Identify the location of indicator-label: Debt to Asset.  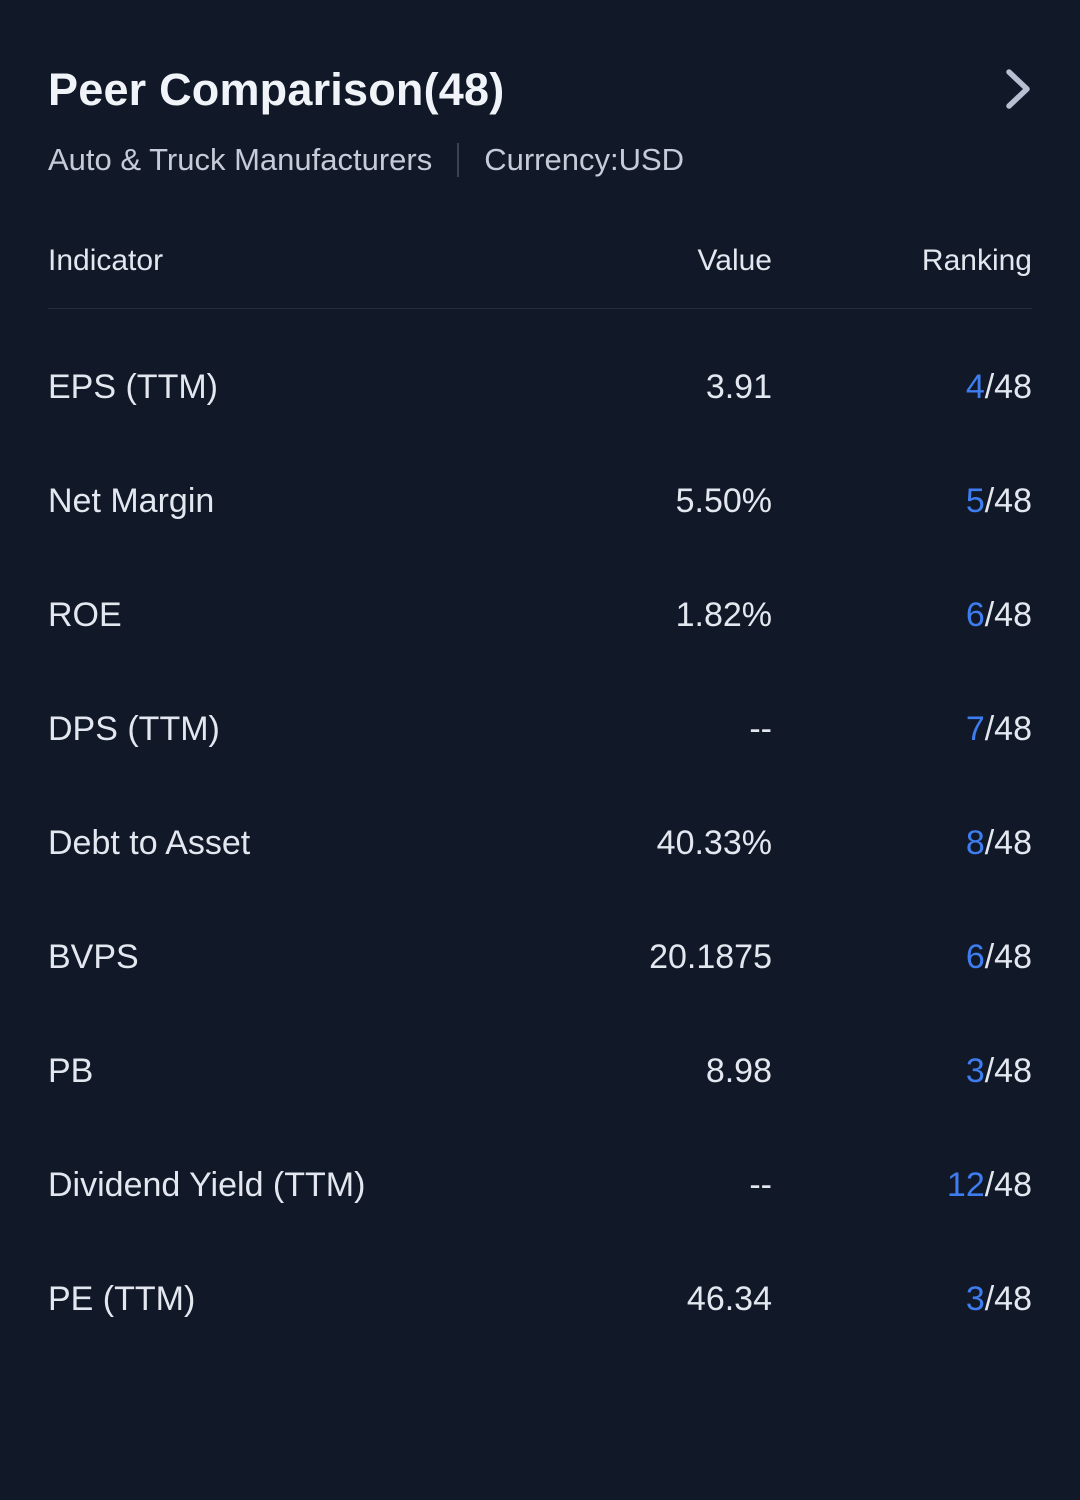
(149, 842).